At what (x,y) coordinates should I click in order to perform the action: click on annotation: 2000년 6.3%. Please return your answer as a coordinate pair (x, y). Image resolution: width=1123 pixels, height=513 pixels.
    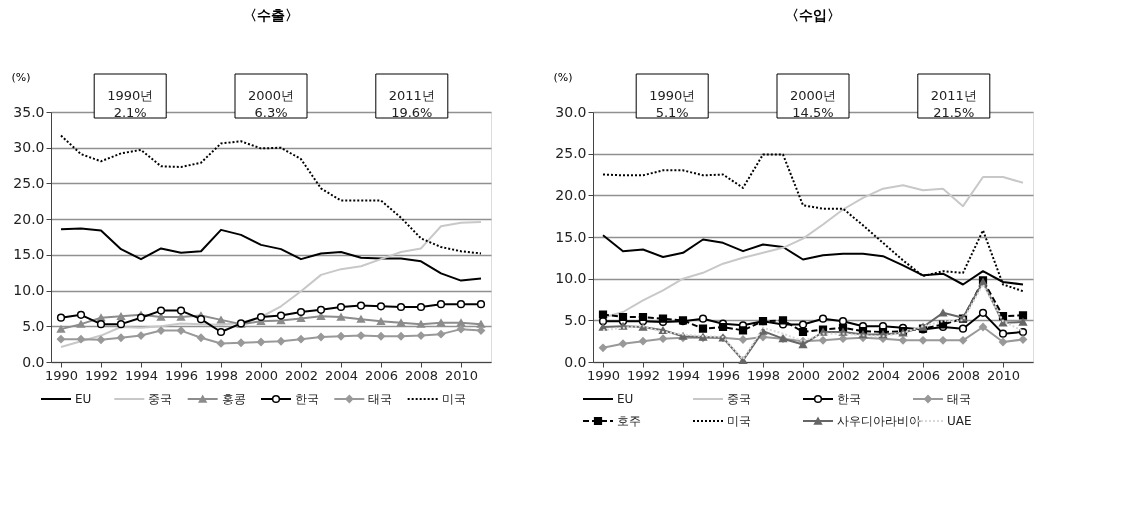
    Looking at the image, I should click on (271, 104).